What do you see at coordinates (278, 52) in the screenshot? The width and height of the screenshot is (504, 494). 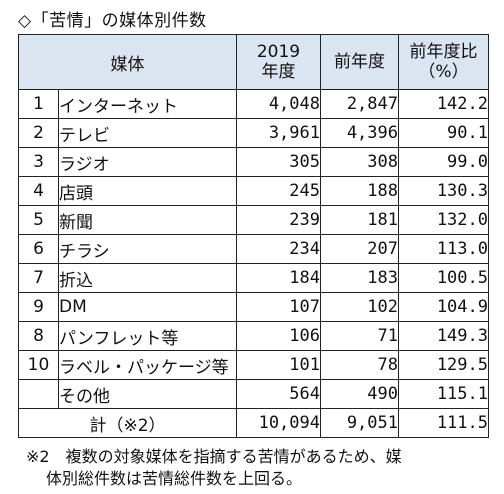 I see `header-2019-year: 2019` at bounding box center [278, 52].